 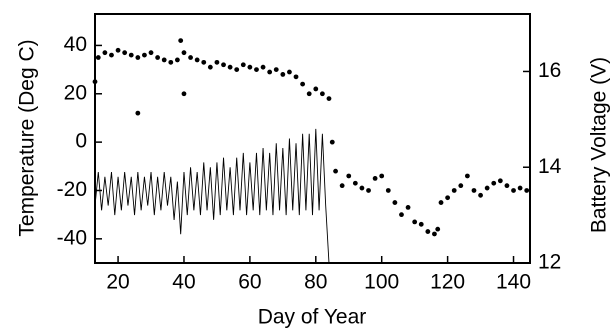 What do you see at coordinates (27, 137) in the screenshot?
I see `y-axis-title: Temperature (Deg C)` at bounding box center [27, 137].